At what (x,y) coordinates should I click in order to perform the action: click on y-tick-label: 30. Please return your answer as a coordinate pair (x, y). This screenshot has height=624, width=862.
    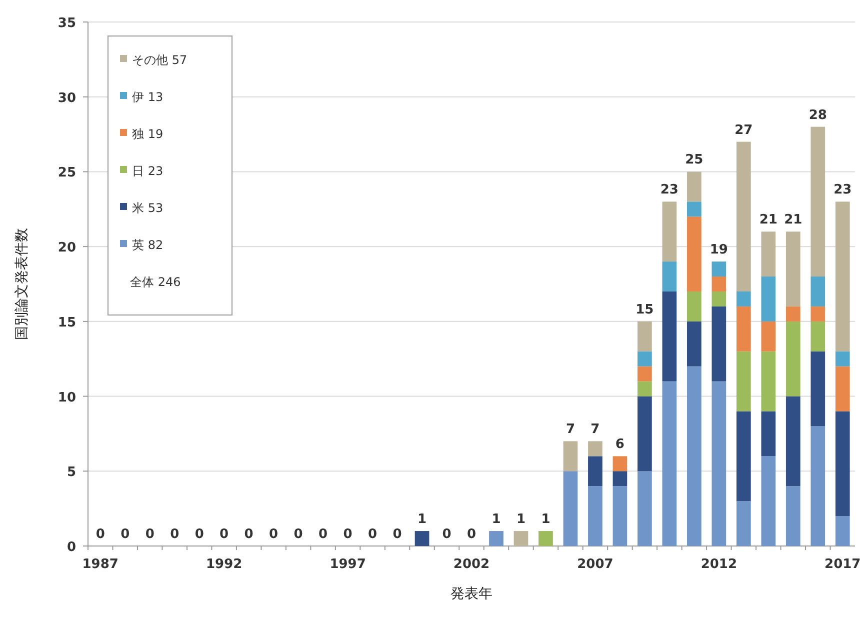
    Looking at the image, I should click on (67, 98).